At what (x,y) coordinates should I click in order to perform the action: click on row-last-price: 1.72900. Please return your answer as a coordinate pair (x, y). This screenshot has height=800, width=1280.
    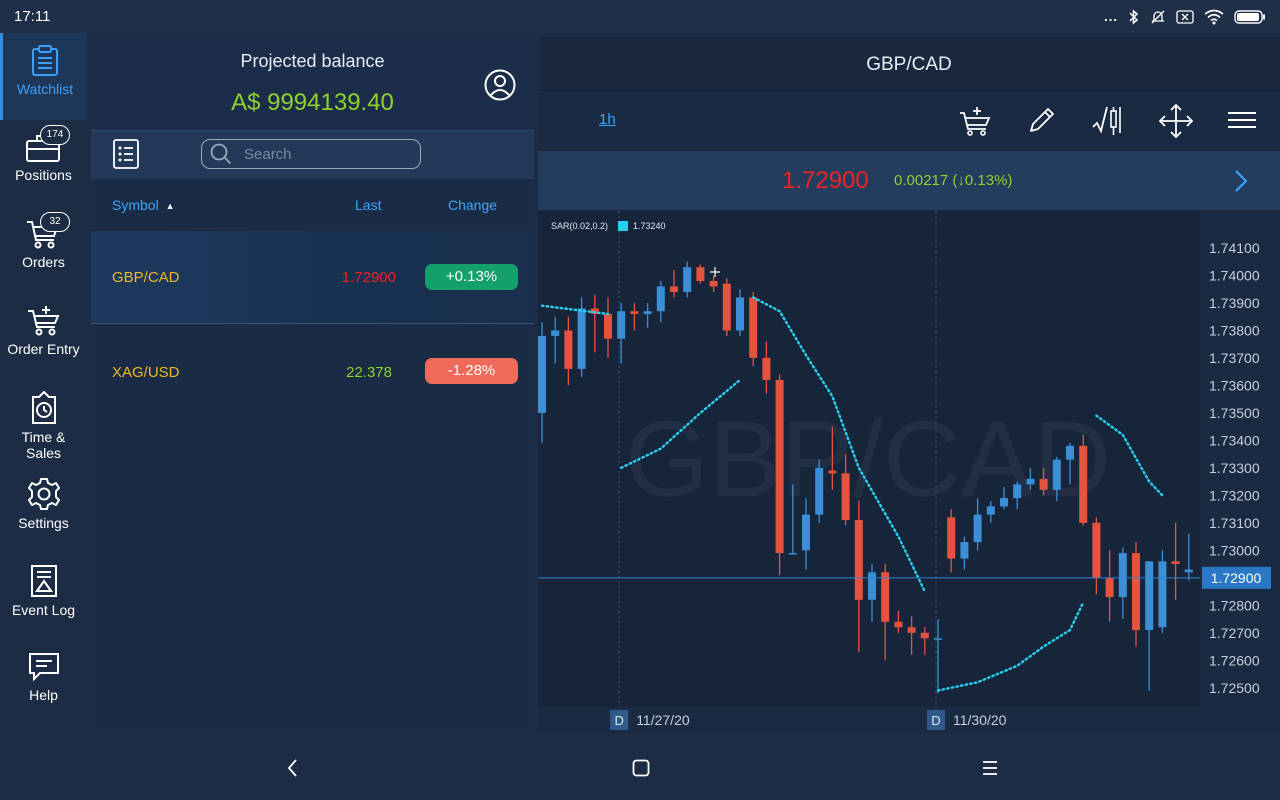
    Looking at the image, I should click on (368, 277).